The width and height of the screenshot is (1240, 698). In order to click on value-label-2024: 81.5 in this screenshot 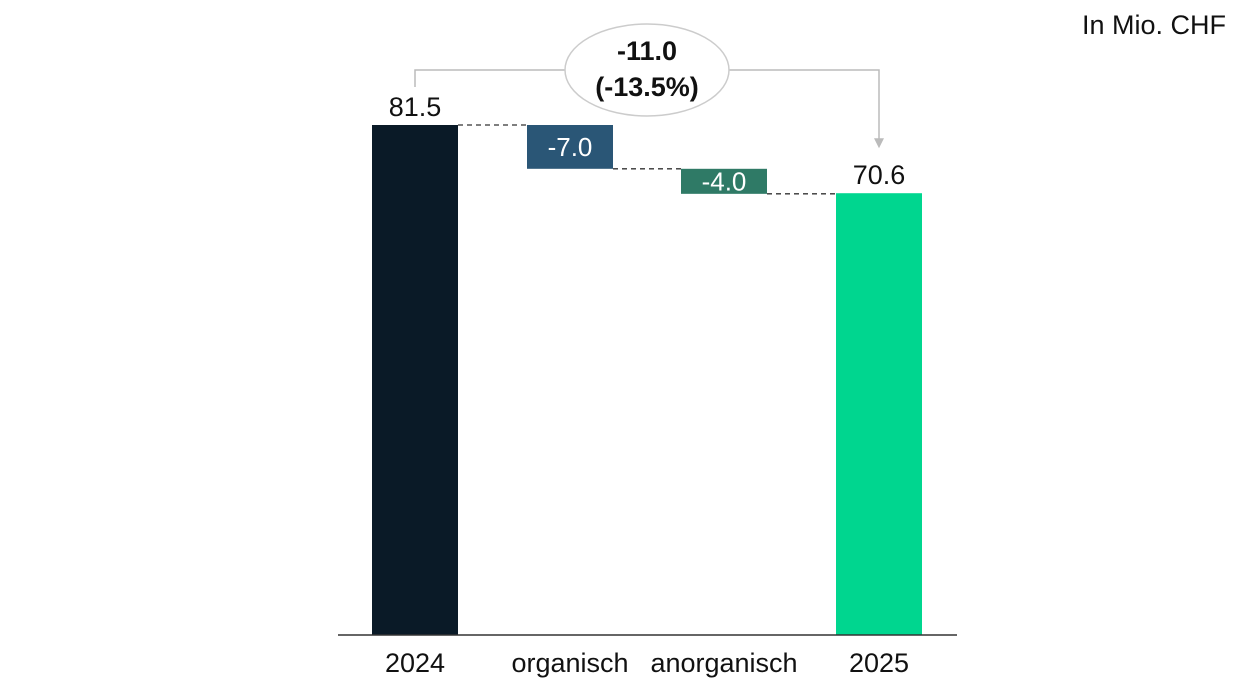, I will do `click(415, 107)`.